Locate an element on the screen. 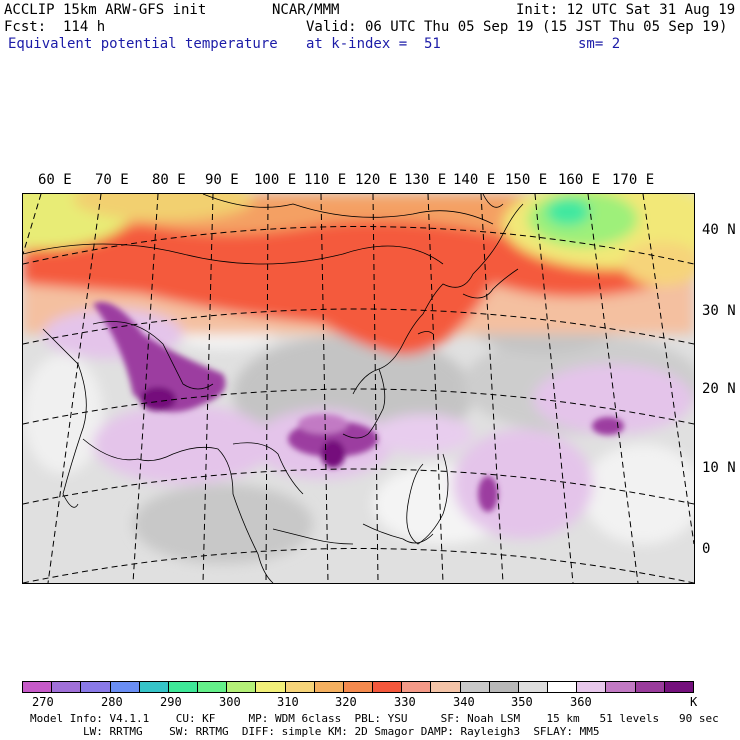  colorbar-label: 340 is located at coordinates (464, 702).